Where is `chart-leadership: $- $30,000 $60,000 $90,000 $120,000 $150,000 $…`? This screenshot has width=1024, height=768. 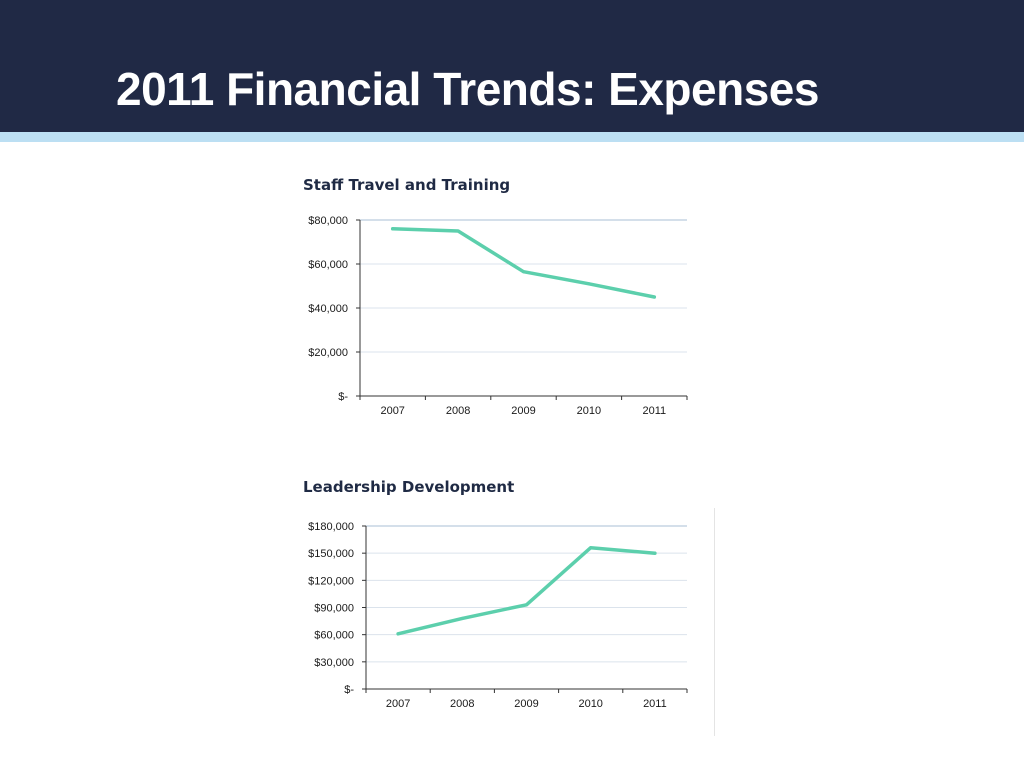
chart-leadership: $- $30,000 $60,000 $90,000 $120,000 $150,000 $… is located at coordinates (498, 615).